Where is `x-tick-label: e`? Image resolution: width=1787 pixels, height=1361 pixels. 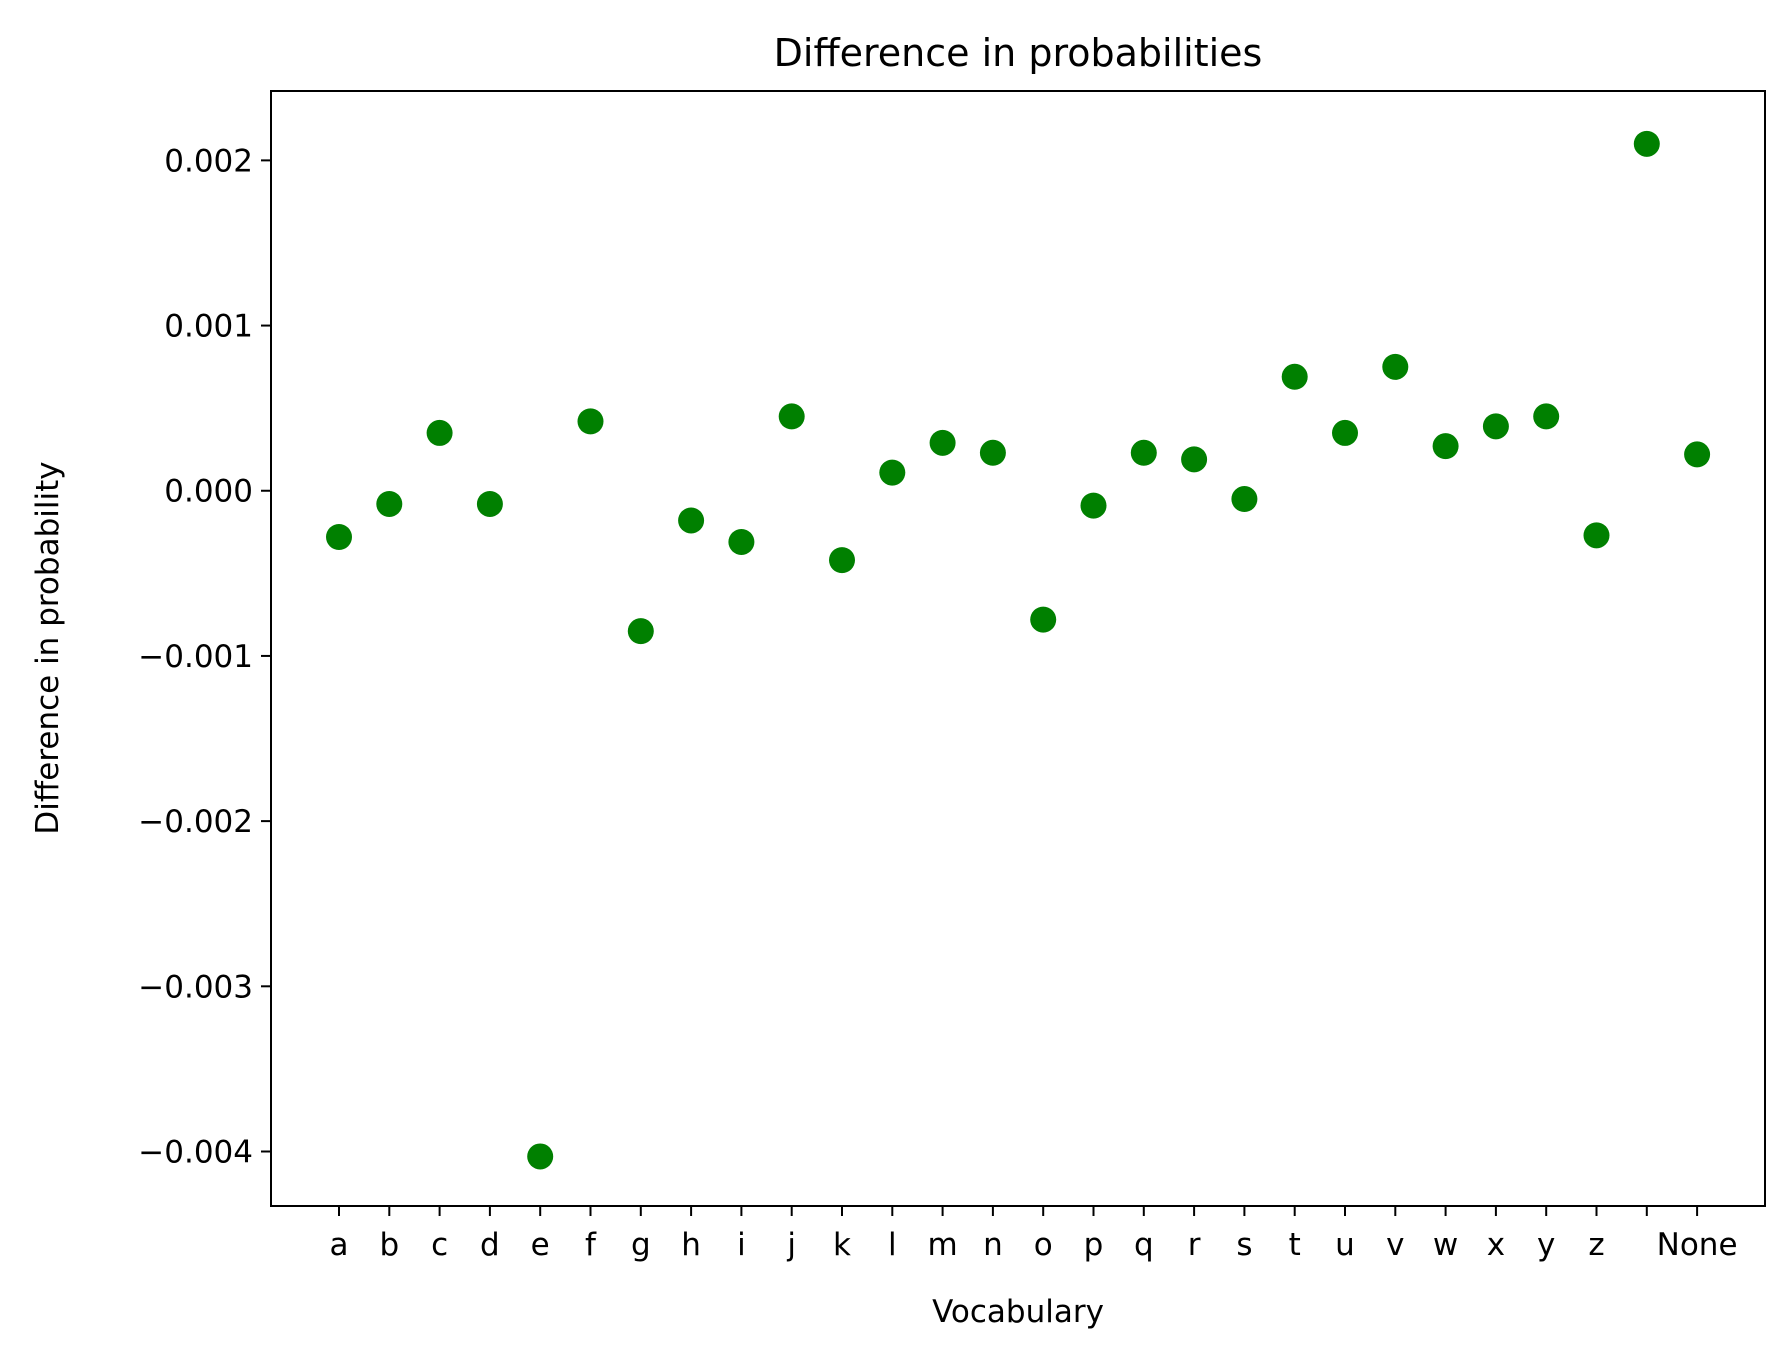 x-tick-label: e is located at coordinates (540, 1245).